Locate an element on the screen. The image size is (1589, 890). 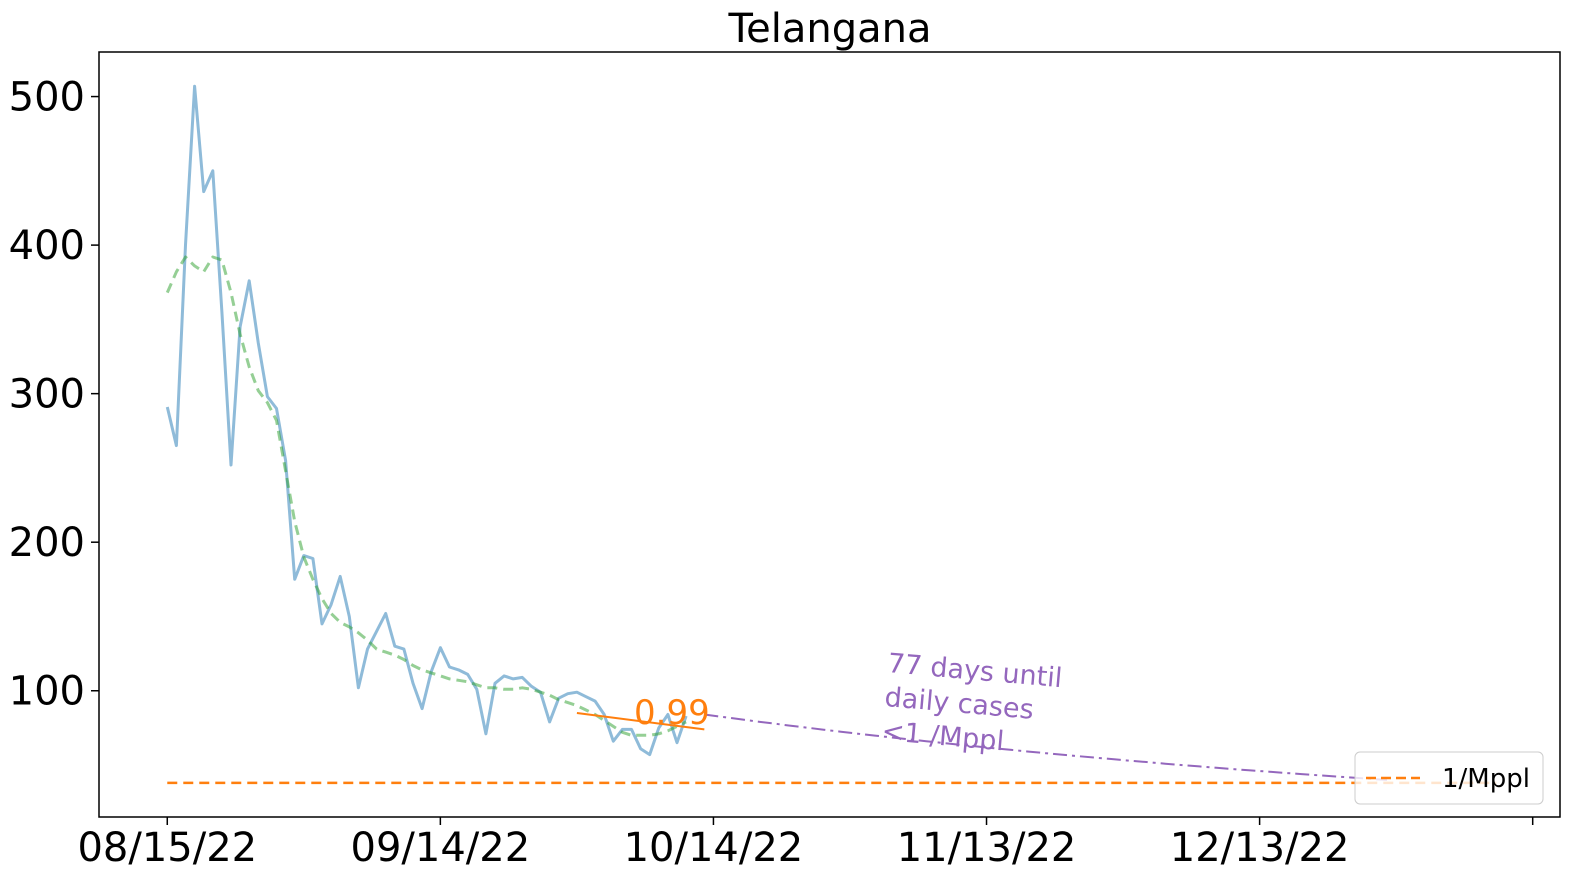
y-axis: 100 200 300 400 500 is located at coordinates (54, 395).